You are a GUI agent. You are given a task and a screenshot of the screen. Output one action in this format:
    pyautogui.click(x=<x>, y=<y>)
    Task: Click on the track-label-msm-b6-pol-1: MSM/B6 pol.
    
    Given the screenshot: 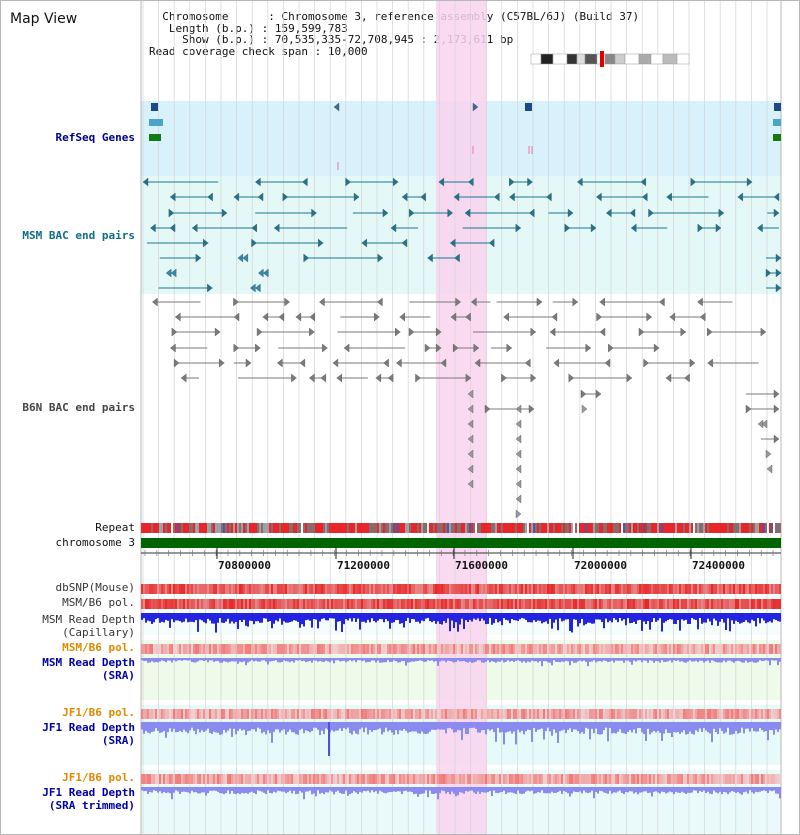 What is the action you would take?
    pyautogui.click(x=98, y=602)
    